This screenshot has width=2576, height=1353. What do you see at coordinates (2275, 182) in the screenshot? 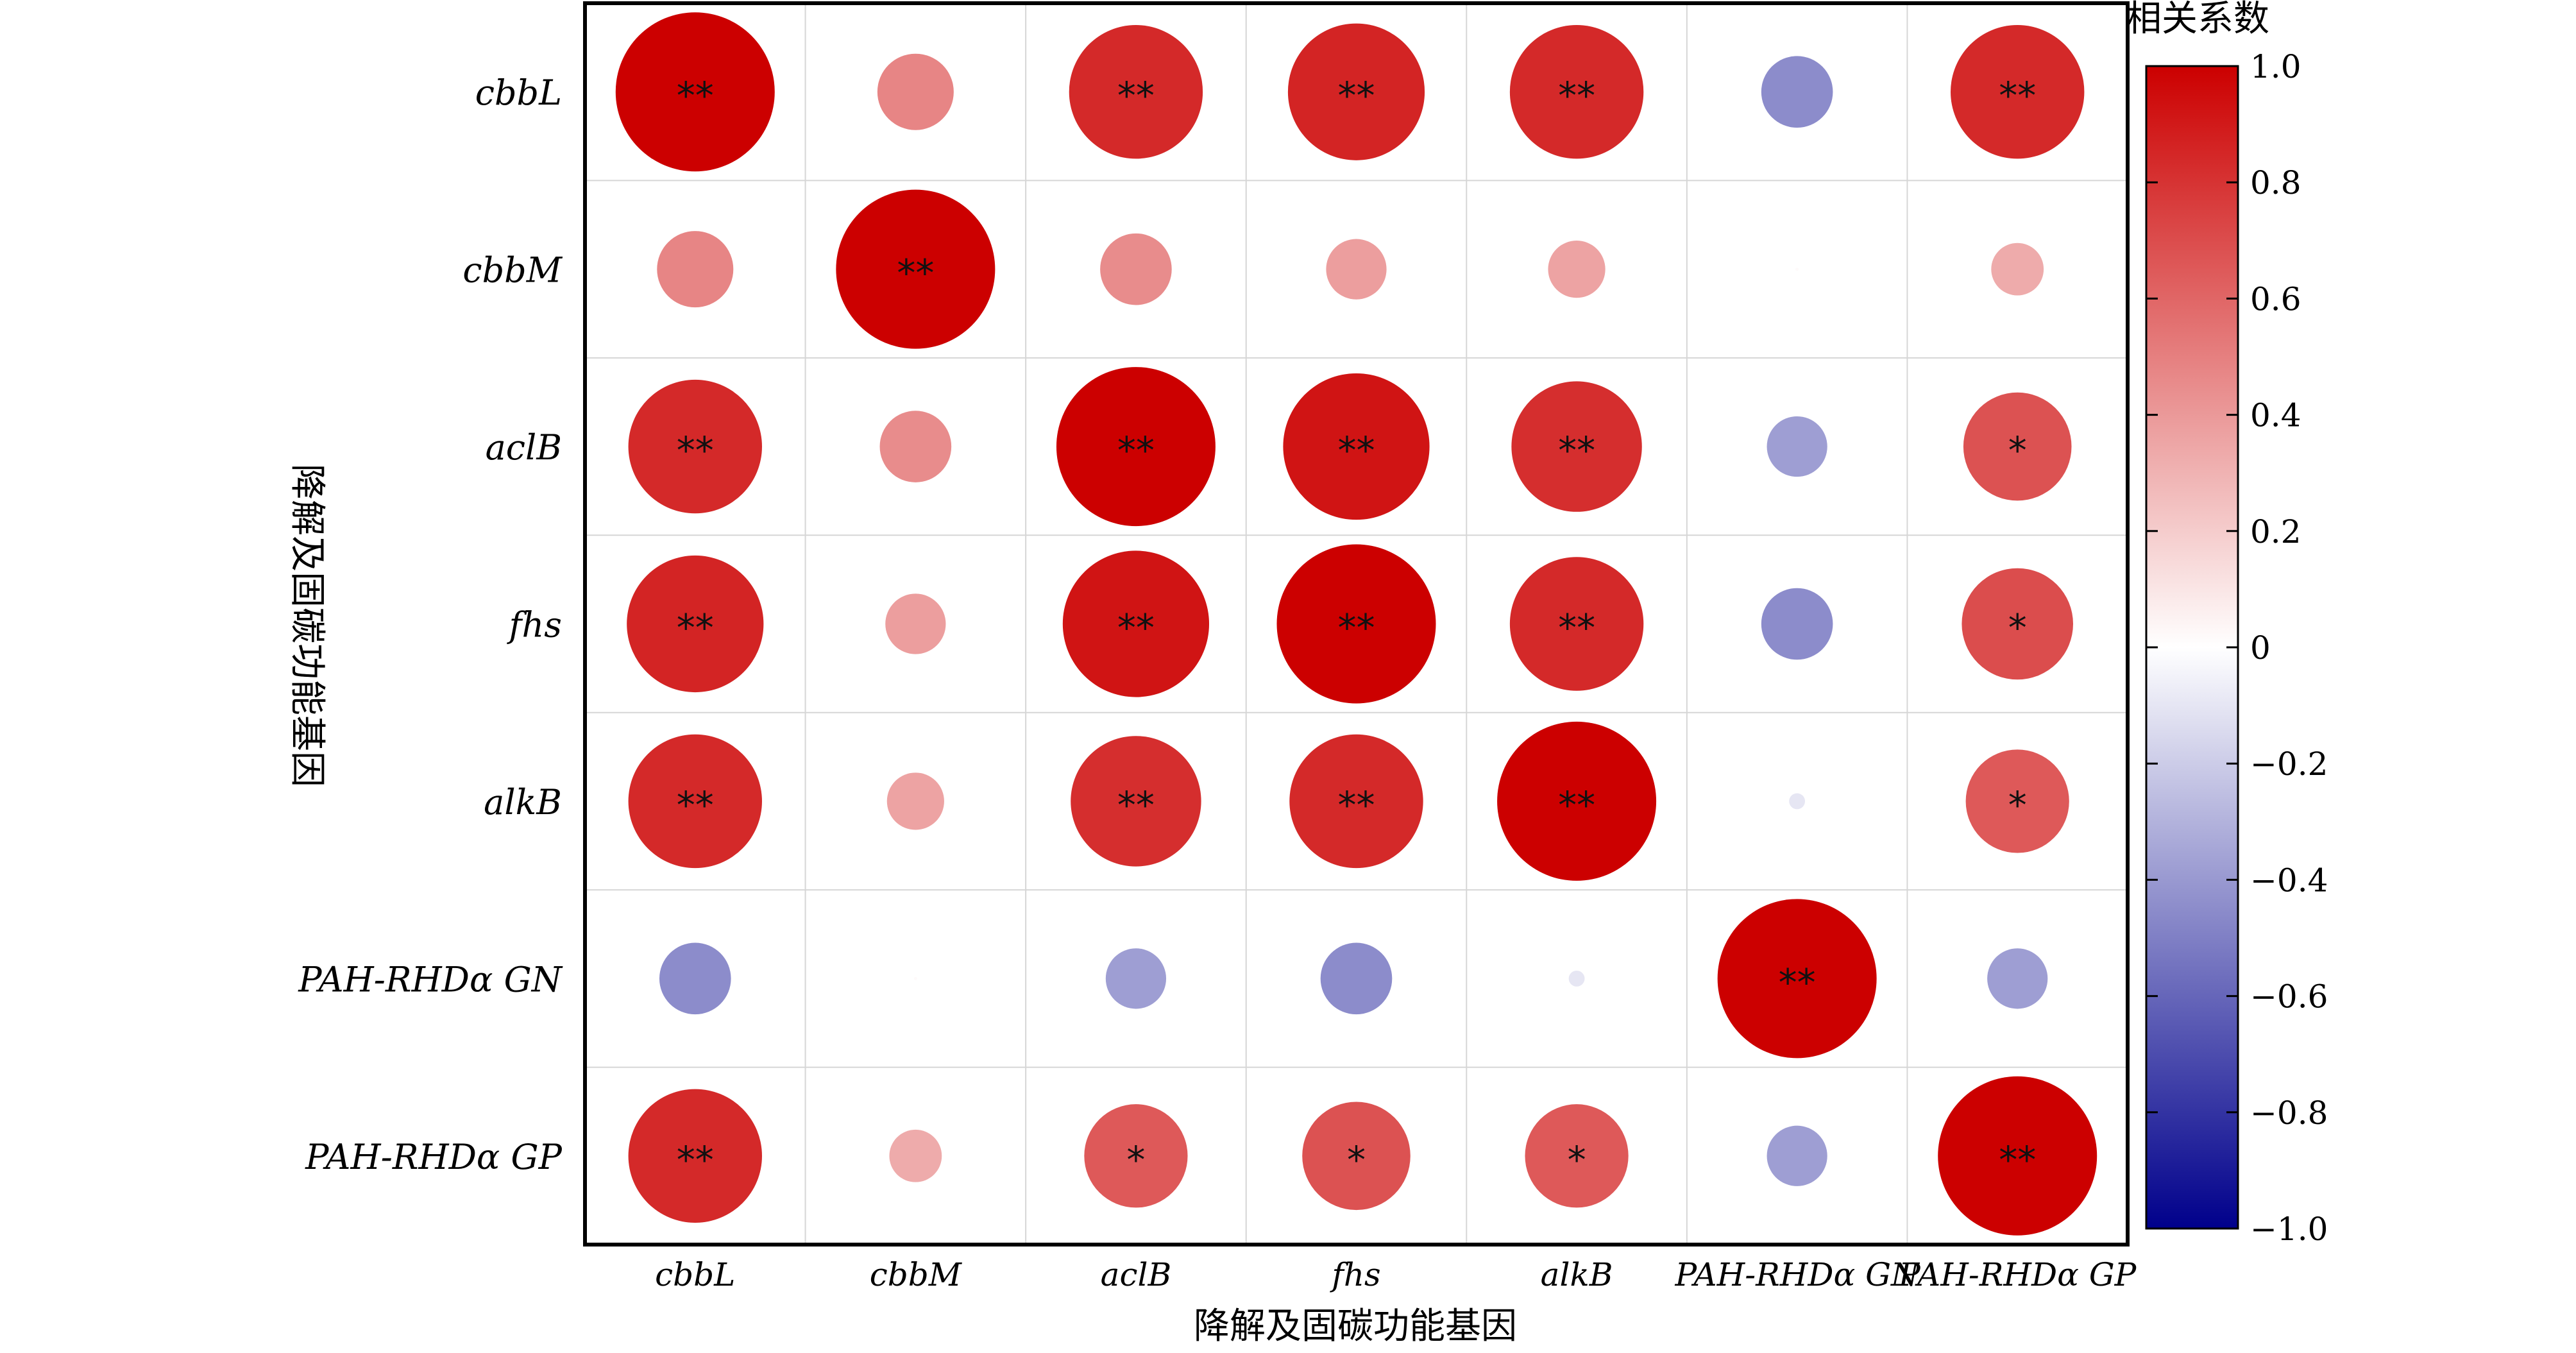
I see `colorbar-tick-label: 0.8` at bounding box center [2275, 182].